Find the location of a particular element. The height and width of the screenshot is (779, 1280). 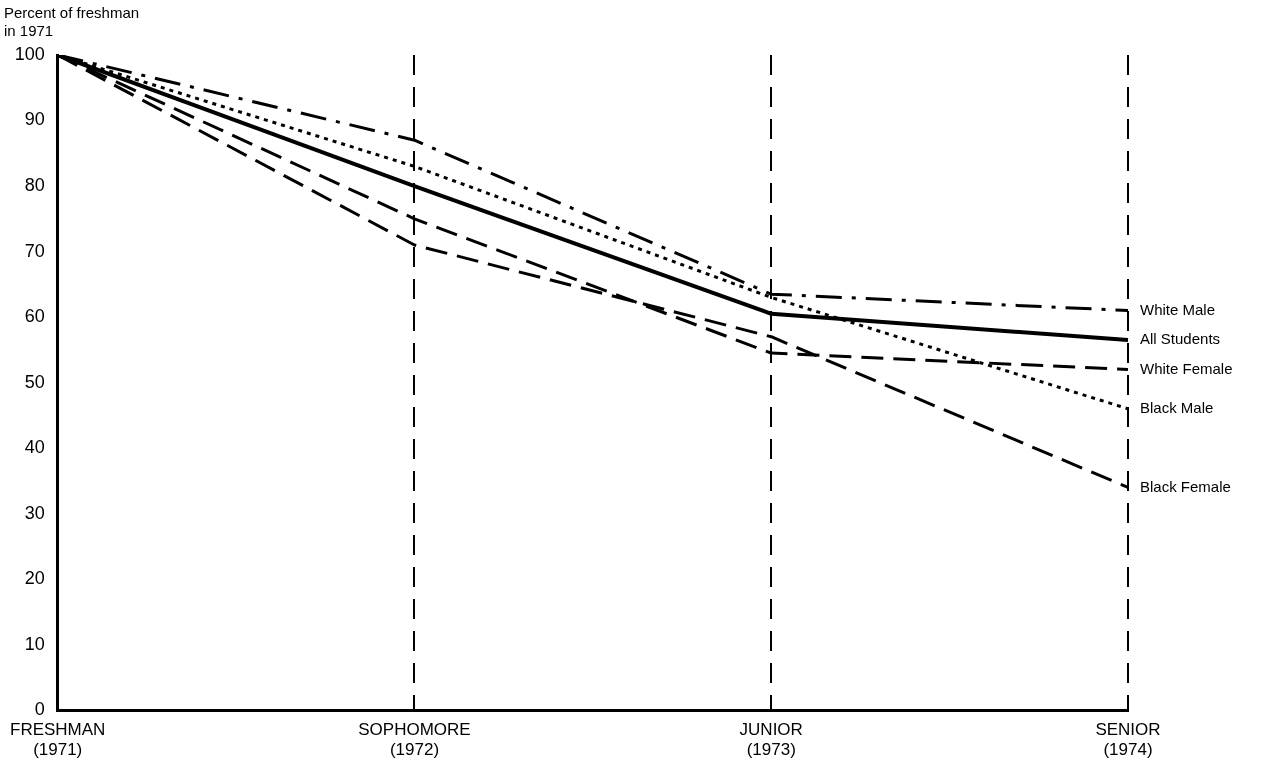

y-tick-label: 20 is located at coordinates (34, 578).